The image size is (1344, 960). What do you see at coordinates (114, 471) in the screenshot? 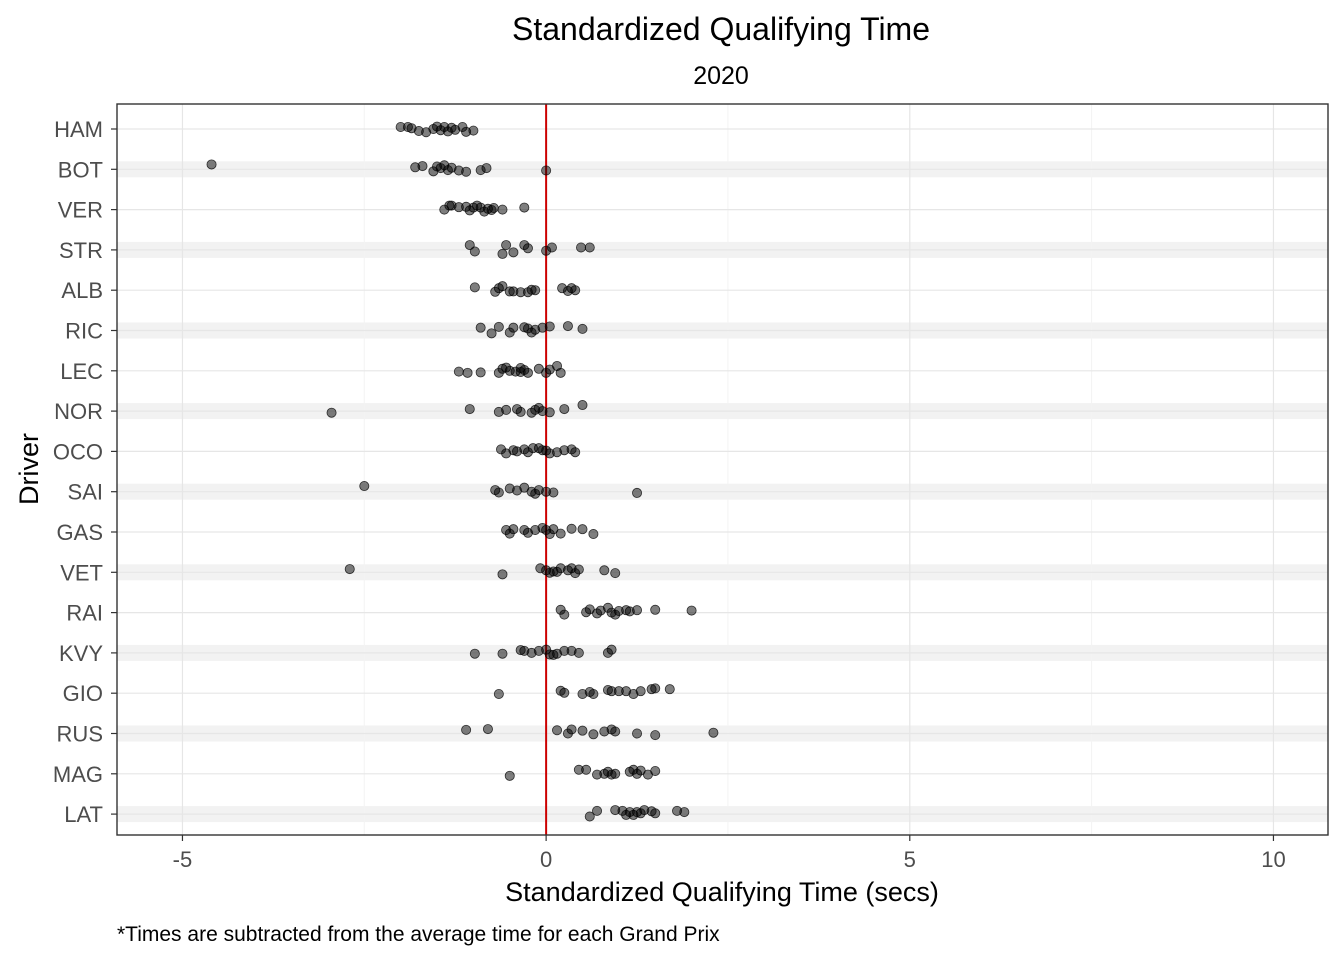
I see `y-tick-marks` at bounding box center [114, 471].